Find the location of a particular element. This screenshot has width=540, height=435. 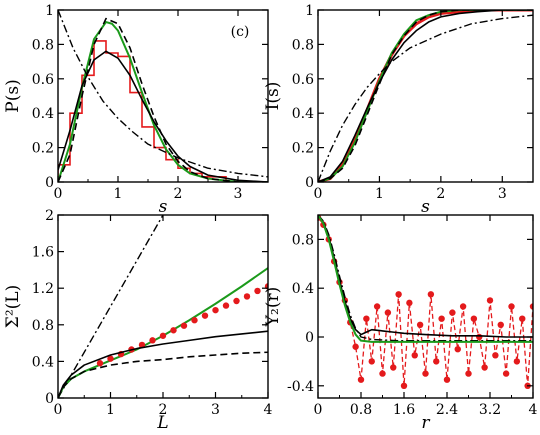

x-tick-label: 0 is located at coordinates (58, 194).